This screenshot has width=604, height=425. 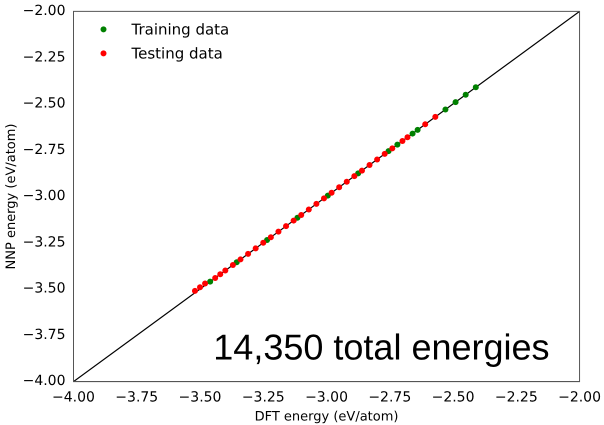 What do you see at coordinates (44, 381) in the screenshot?
I see `y-tick-label: −4.00` at bounding box center [44, 381].